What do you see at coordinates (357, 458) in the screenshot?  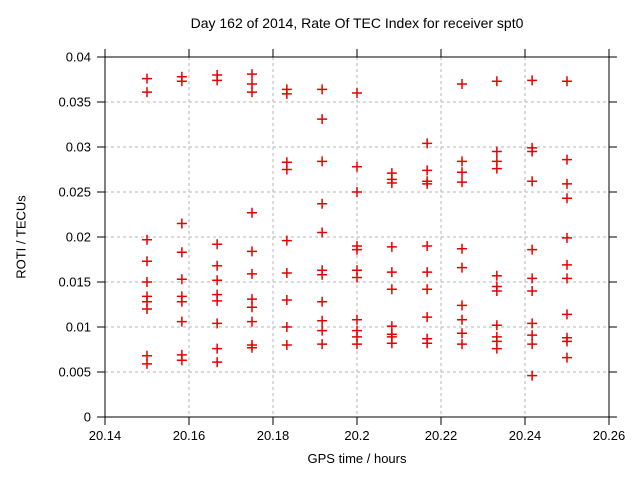 I see `x-axis-label: GPS time / hours` at bounding box center [357, 458].